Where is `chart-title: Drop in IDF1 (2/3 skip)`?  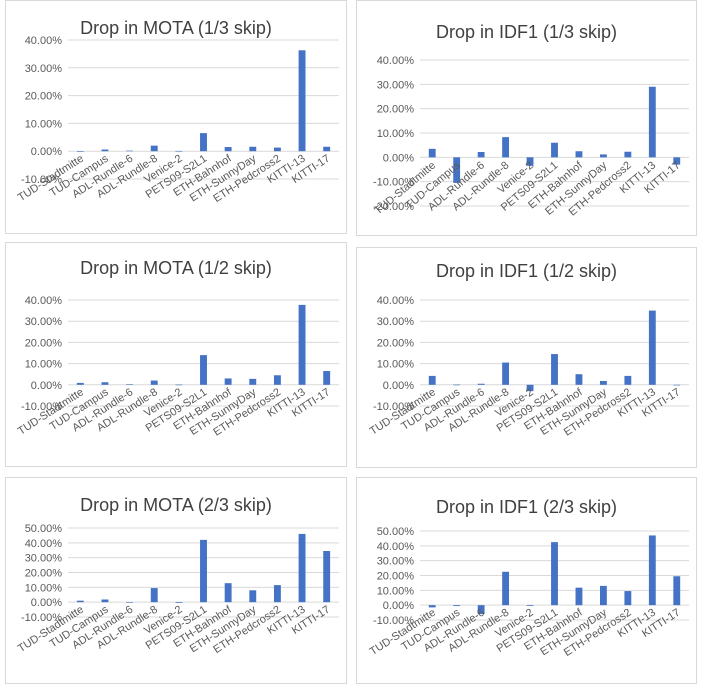 chart-title: Drop in IDF1 (2/3 skip) is located at coordinates (526, 507).